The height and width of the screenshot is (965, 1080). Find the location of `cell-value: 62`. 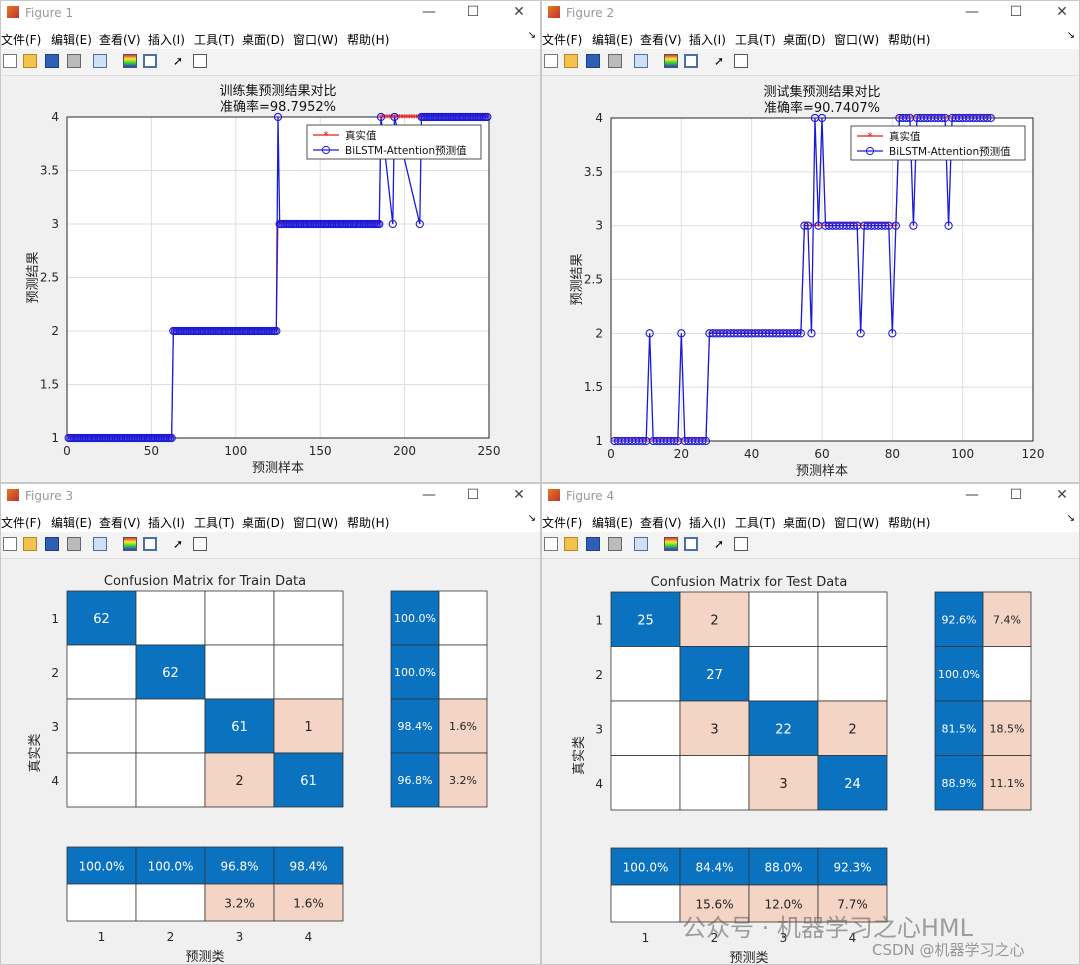

cell-value: 62 is located at coordinates (101, 619).